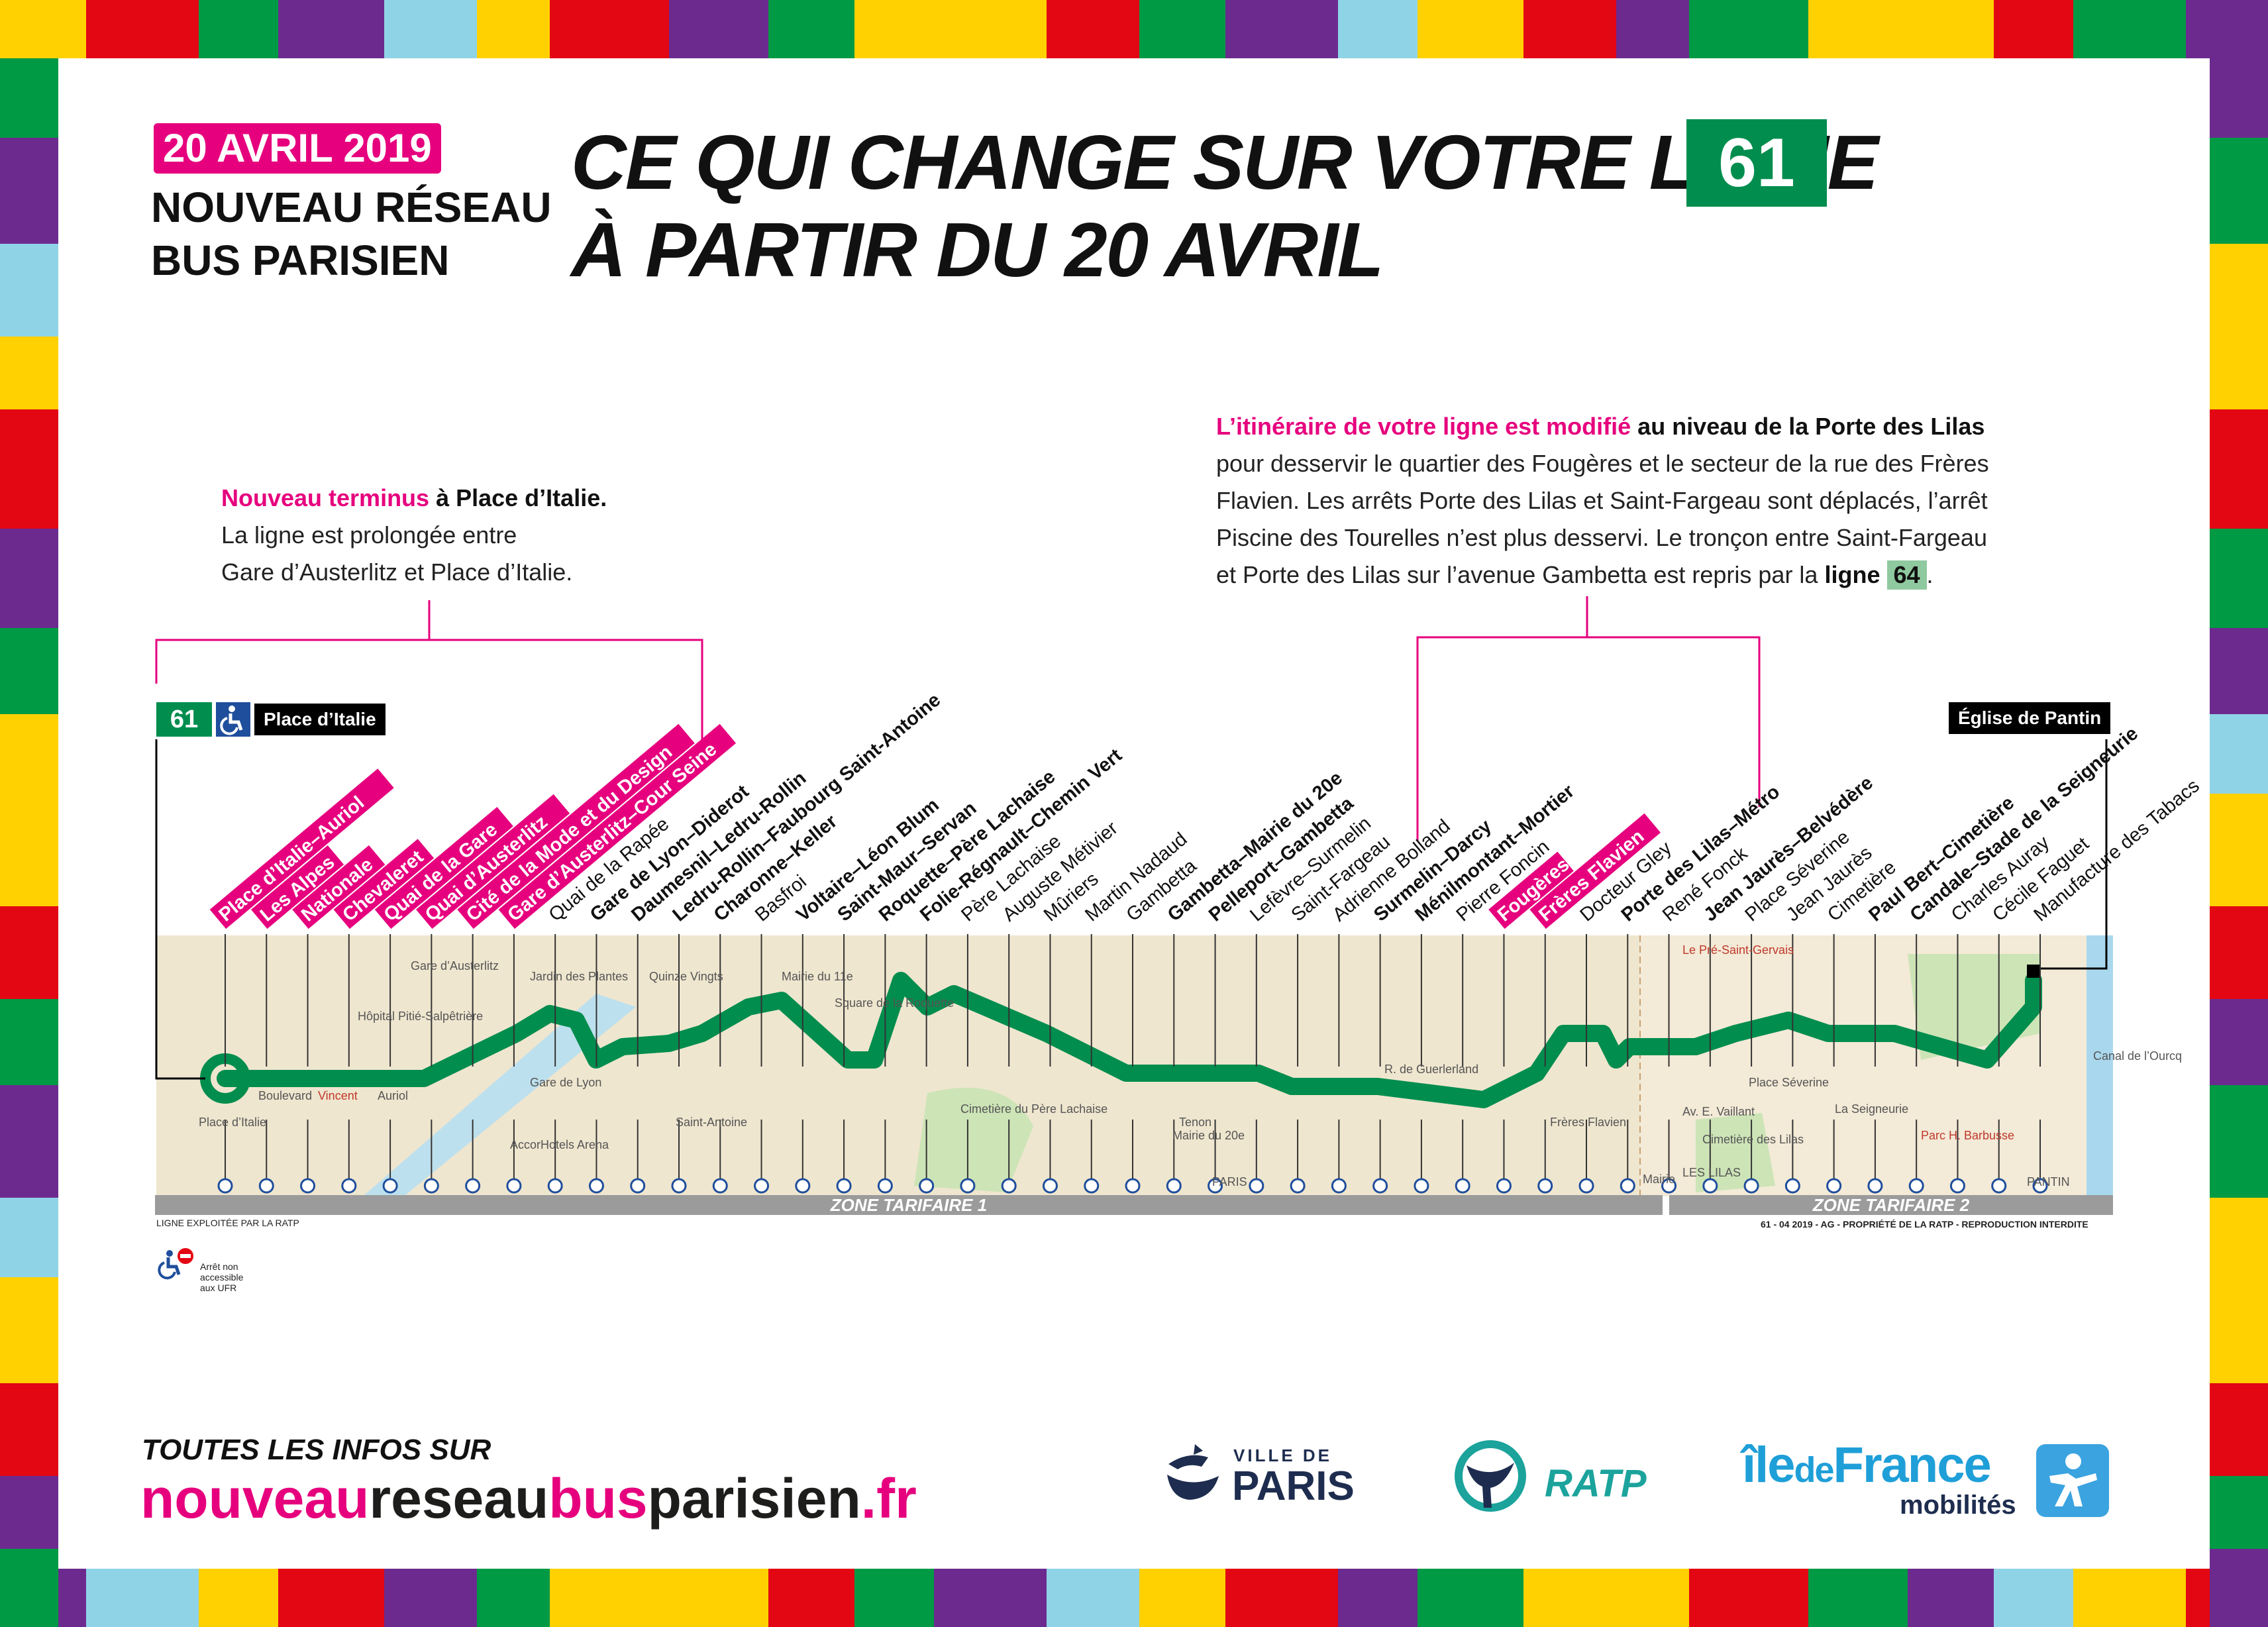 This screenshot has width=2268, height=1627. What do you see at coordinates (711, 1123) in the screenshot?
I see `map-label: Saint-Antoine` at bounding box center [711, 1123].